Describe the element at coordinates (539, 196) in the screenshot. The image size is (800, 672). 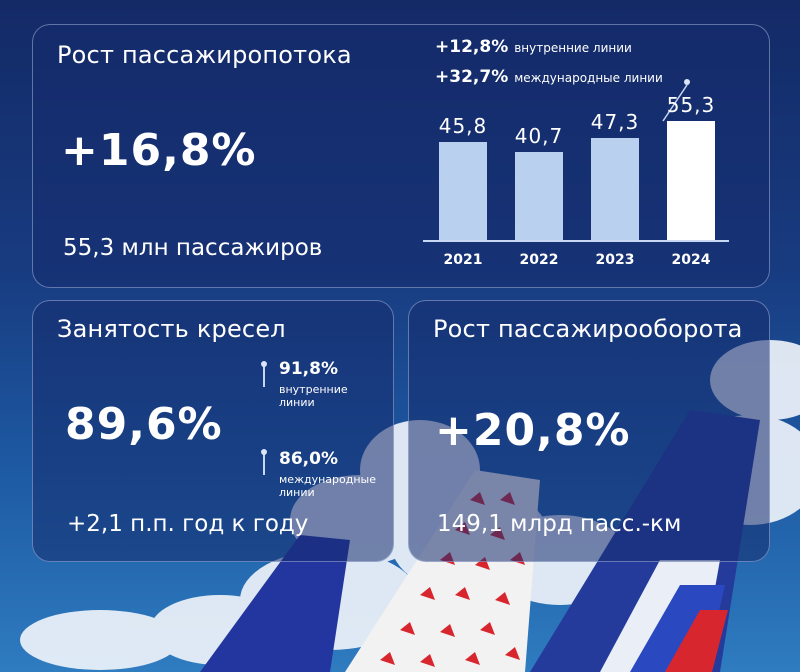
I see `bar-2022` at that location.